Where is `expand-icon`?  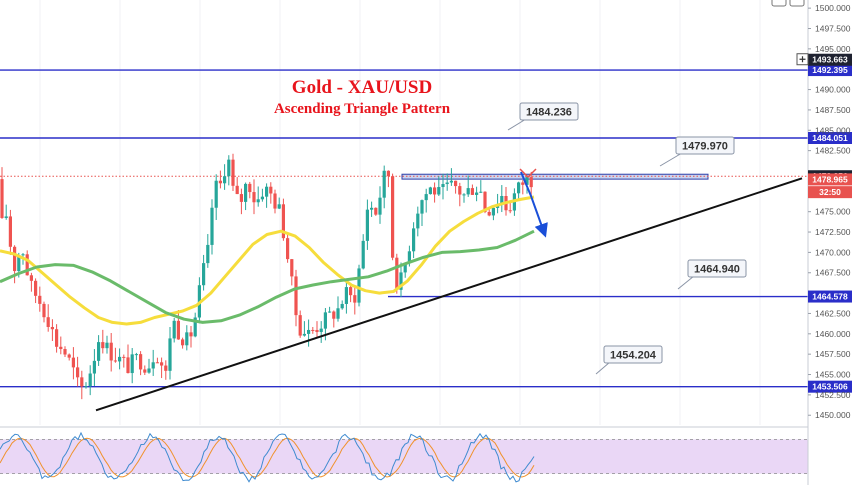
expand-icon is located at coordinates (797, 3).